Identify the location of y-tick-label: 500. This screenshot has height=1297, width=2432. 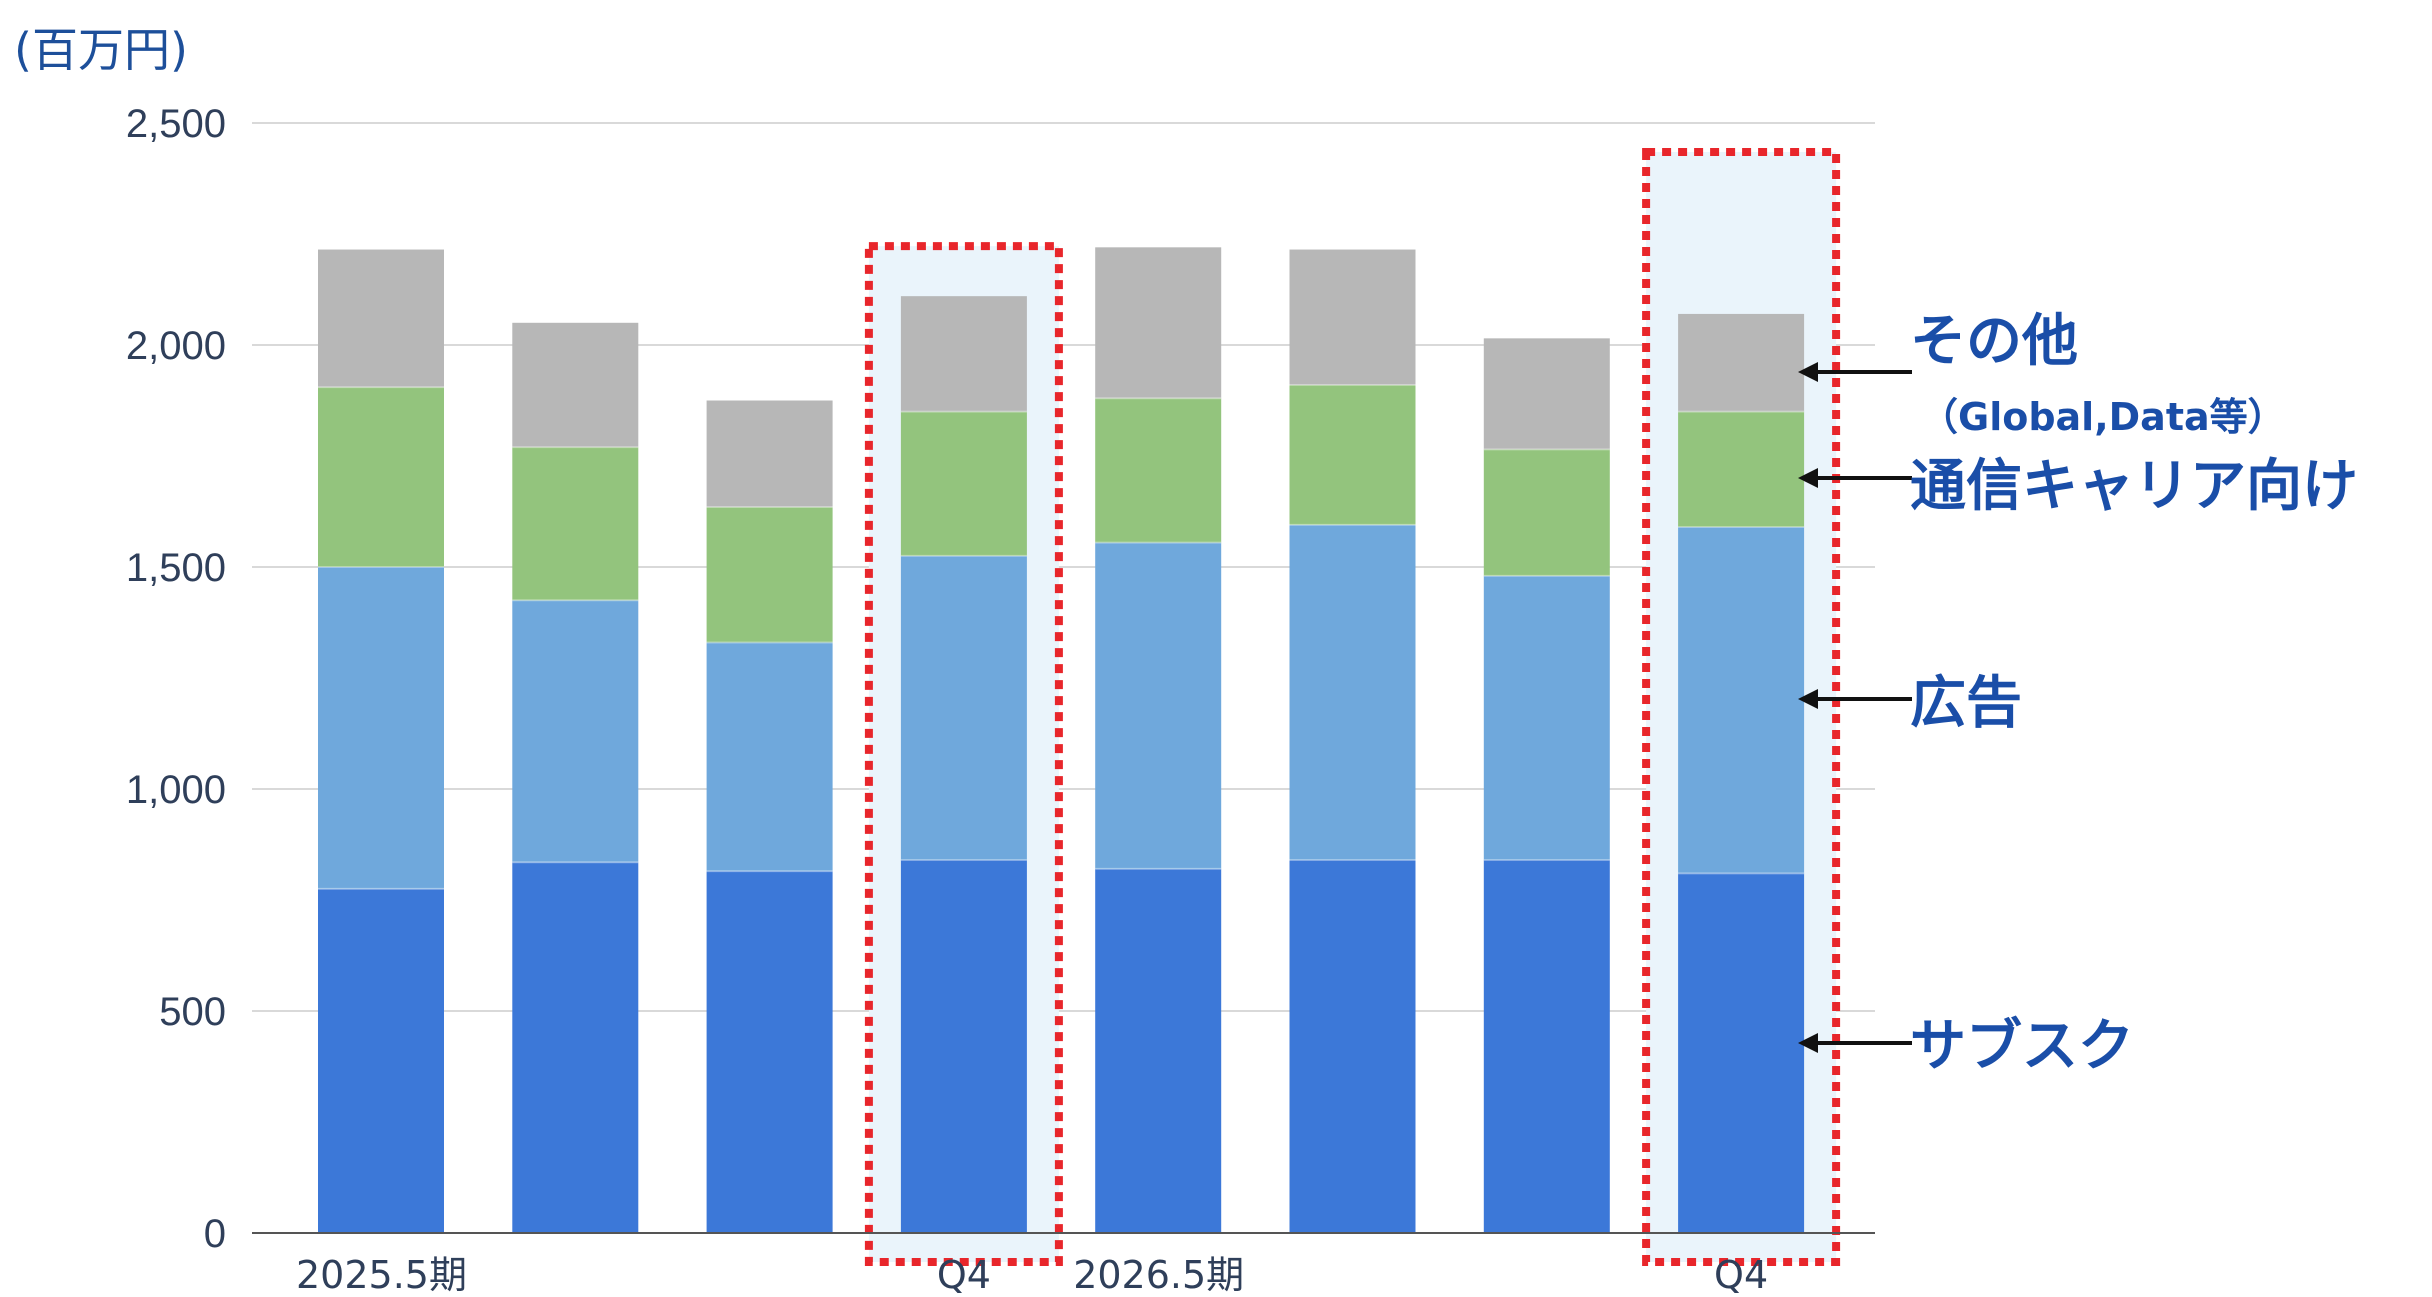
(192, 1012).